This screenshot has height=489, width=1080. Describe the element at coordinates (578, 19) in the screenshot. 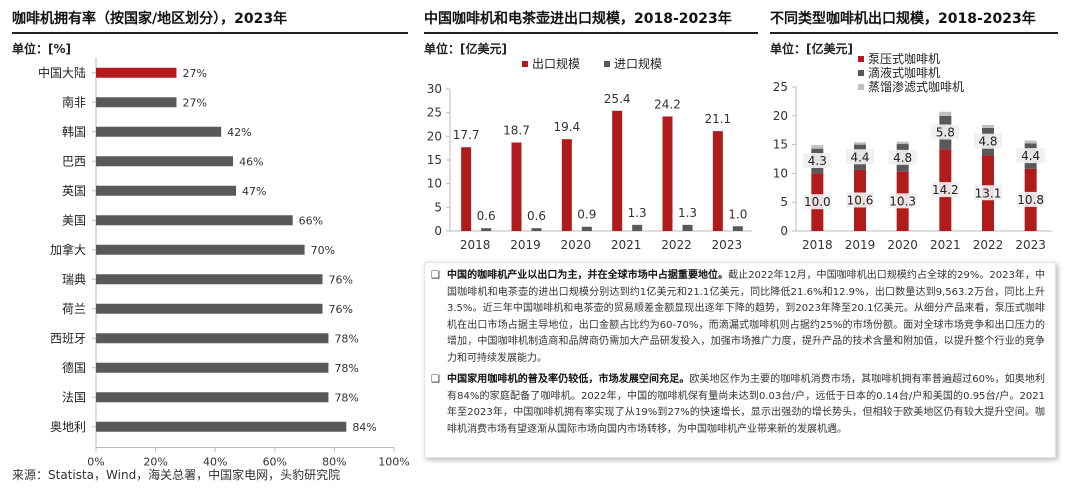

I see `middle-chart-title: 中国咖啡机和电茶壶进出口规模，2018-2023年` at that location.